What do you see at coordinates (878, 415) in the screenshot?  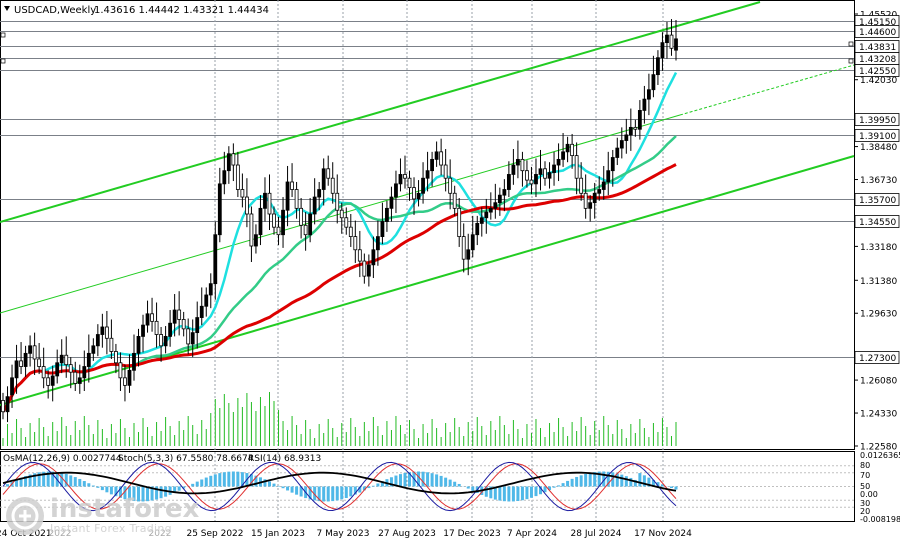 I see `price-tick-label: 1.24330` at bounding box center [878, 415].